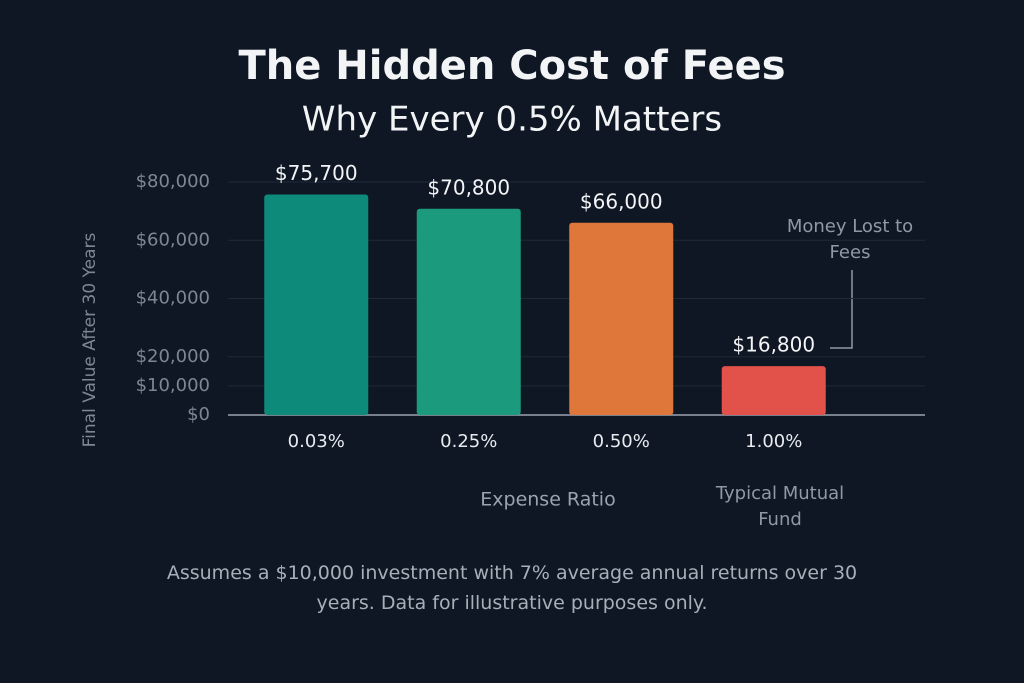 The image size is (1024, 683). What do you see at coordinates (547, 500) in the screenshot?
I see `x-axis-label: Expense Ratio` at bounding box center [547, 500].